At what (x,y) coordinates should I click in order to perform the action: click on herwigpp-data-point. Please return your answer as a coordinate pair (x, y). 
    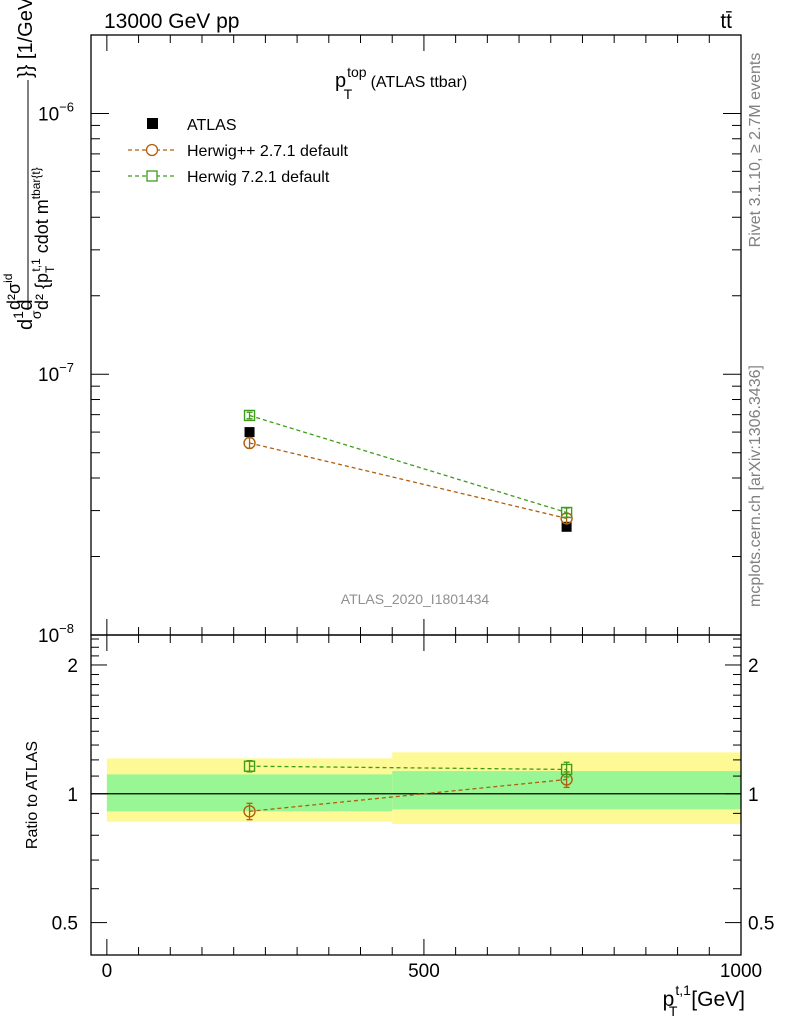
    Looking at the image, I should click on (249, 443).